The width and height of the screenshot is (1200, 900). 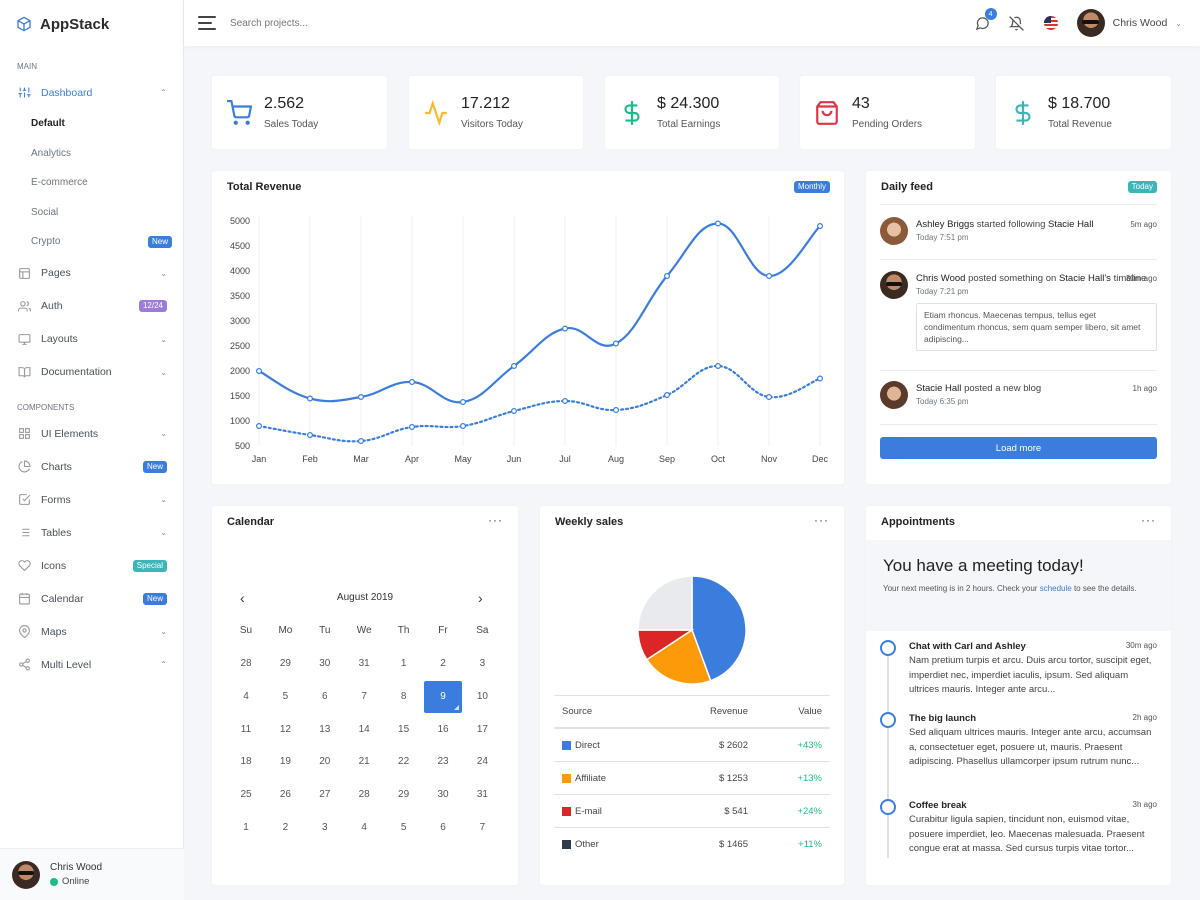 What do you see at coordinates (443, 729) in the screenshot?
I see `calendar-day: 16` at bounding box center [443, 729].